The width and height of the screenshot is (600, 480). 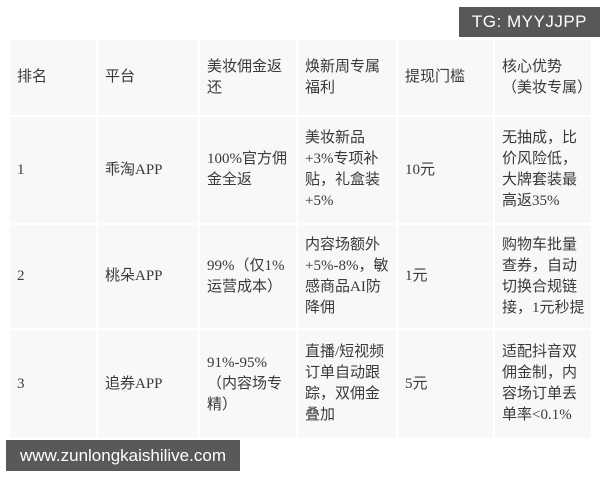 I want to click on col-header-rank: 排名, so click(x=53, y=77).